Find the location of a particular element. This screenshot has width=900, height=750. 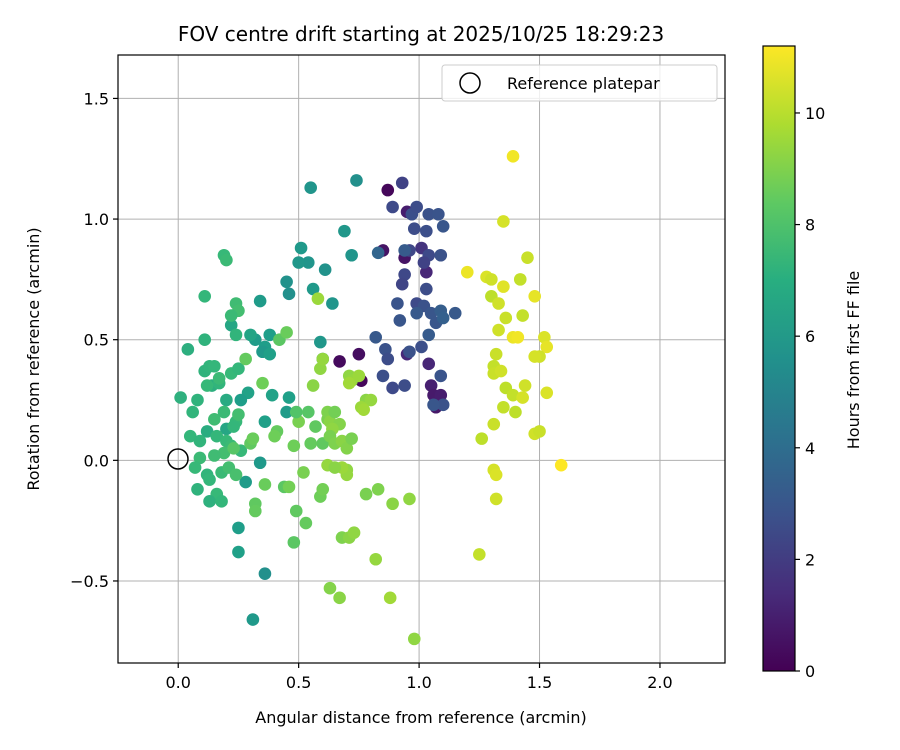

y-tick-label: 1.5 is located at coordinates (96, 98).